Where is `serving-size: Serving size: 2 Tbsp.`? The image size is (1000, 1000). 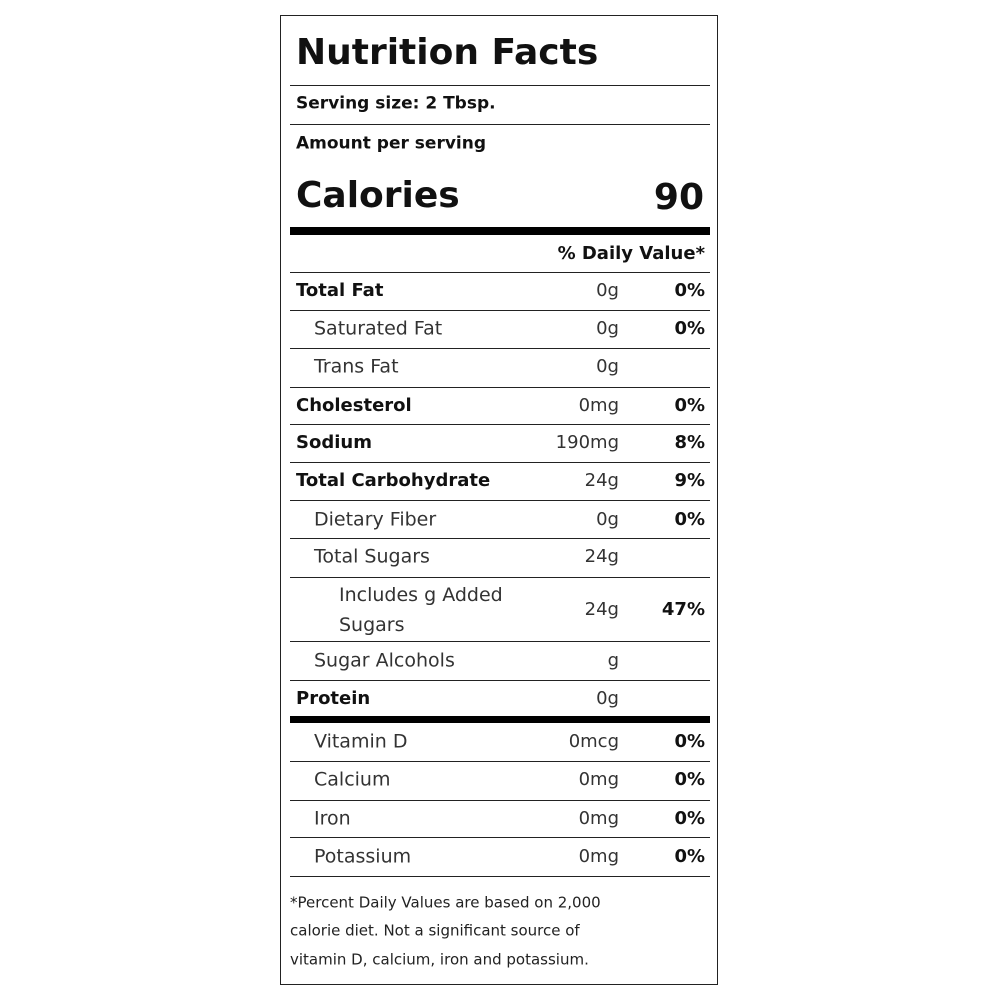 serving-size: Serving size: 2 Tbsp. is located at coordinates (396, 103).